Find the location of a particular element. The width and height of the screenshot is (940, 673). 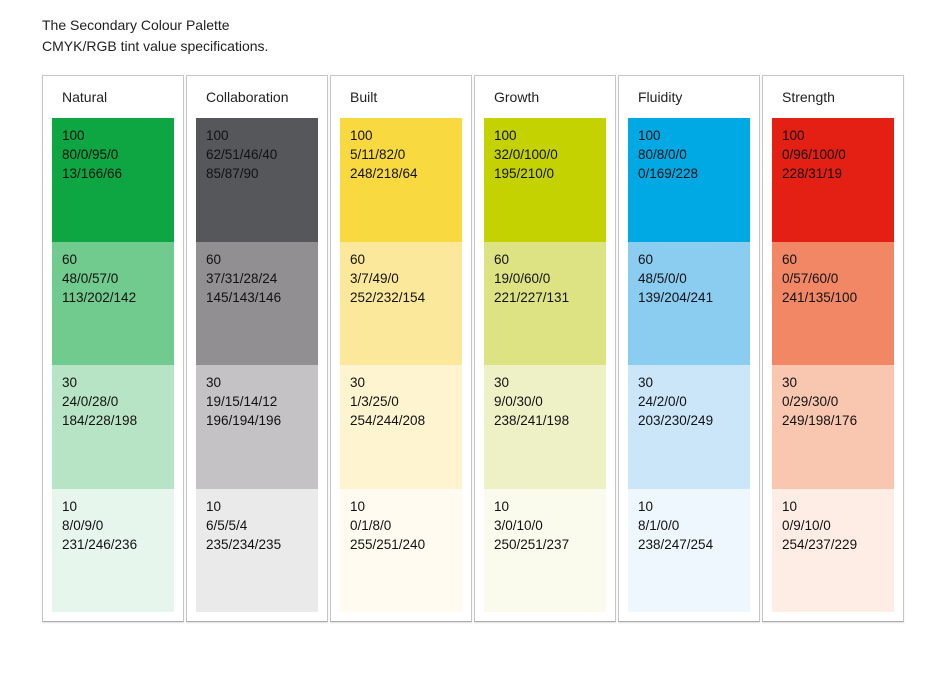

swatch-built-60: 60 3/7/49/0 252/232/154 is located at coordinates (401, 303).